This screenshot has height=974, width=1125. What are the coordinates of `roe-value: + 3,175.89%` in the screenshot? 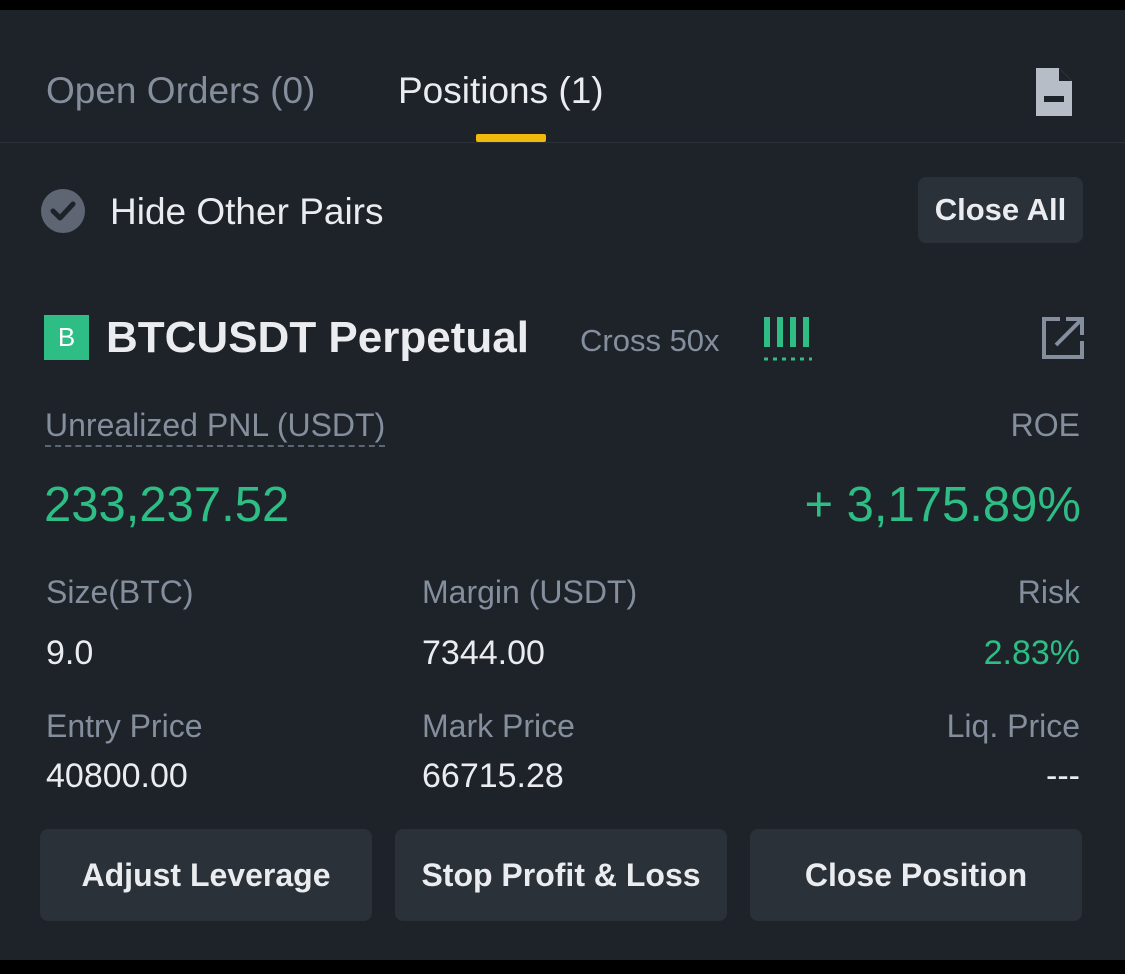 It's located at (942, 505).